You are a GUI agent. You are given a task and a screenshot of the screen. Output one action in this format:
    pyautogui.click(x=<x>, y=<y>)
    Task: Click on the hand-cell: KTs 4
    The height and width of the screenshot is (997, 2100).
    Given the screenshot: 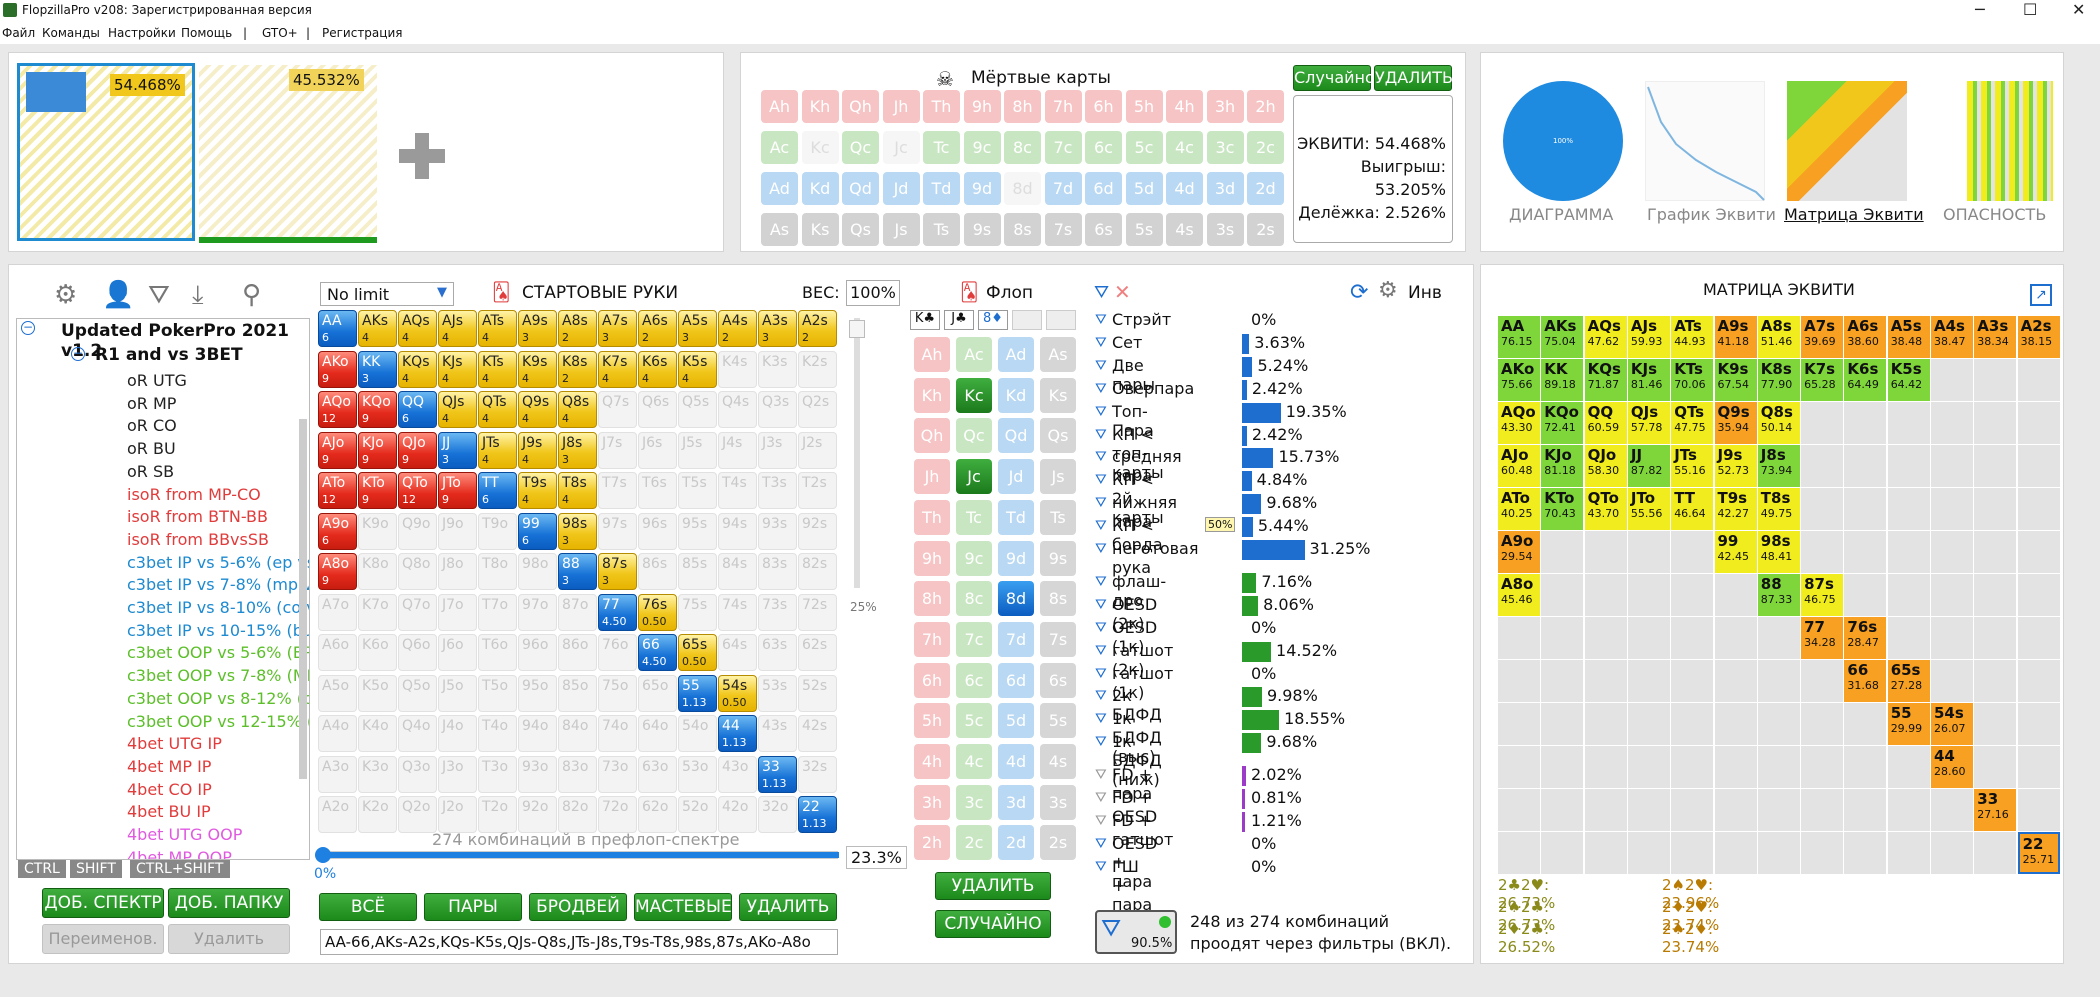 What is the action you would take?
    pyautogui.click(x=497, y=369)
    